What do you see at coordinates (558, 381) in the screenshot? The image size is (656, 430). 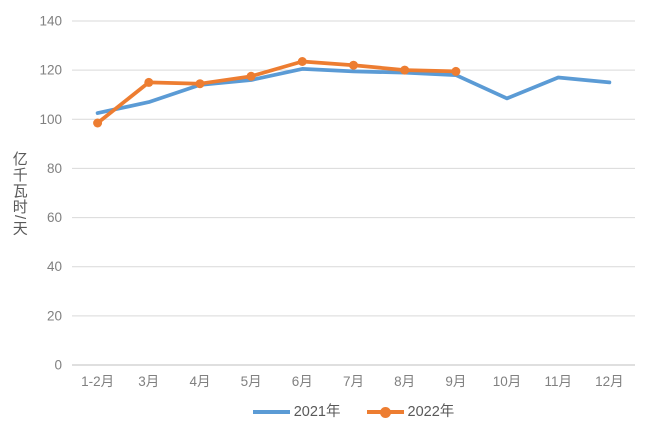 I see `x-tick-label: 11月` at bounding box center [558, 381].